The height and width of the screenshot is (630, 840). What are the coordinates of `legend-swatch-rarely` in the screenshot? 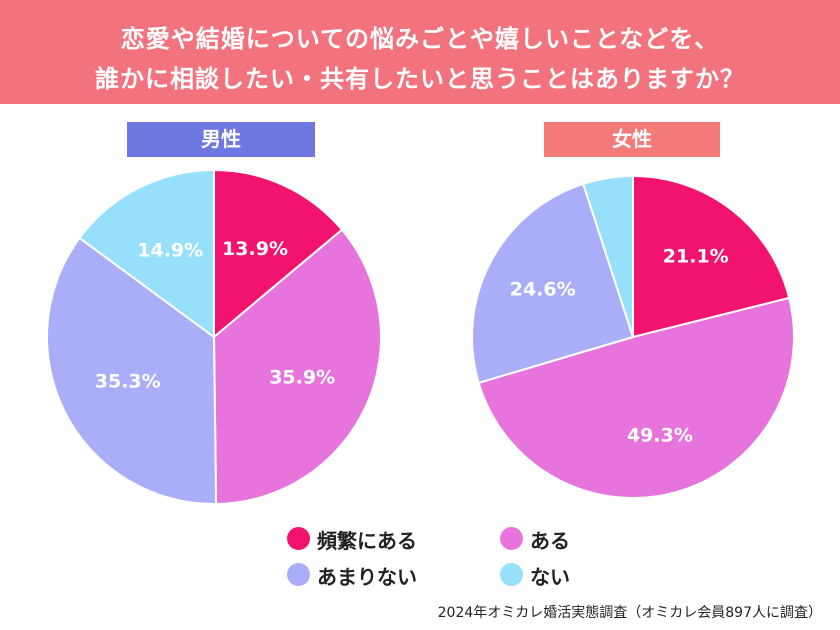 It's located at (298, 574).